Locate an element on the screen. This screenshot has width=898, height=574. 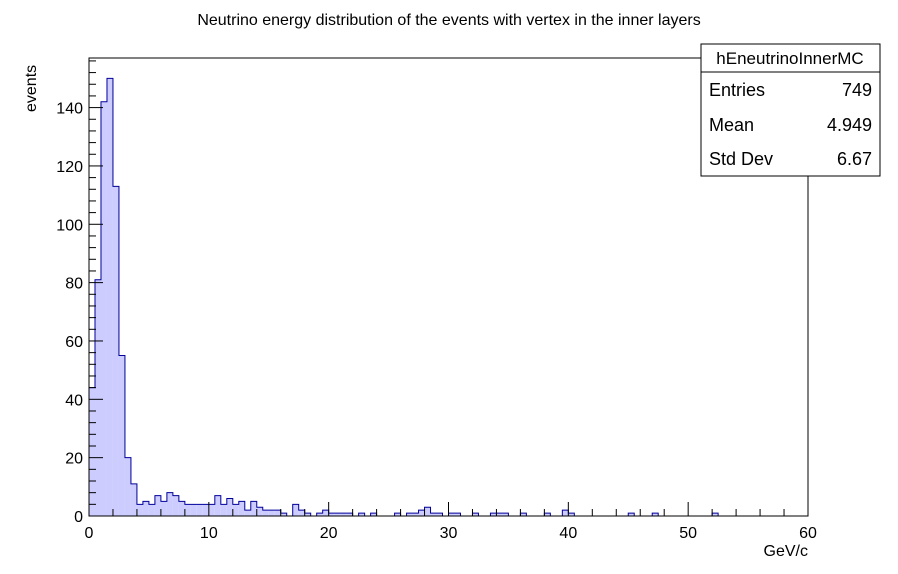
x-tick-label: 0 is located at coordinates (89, 533).